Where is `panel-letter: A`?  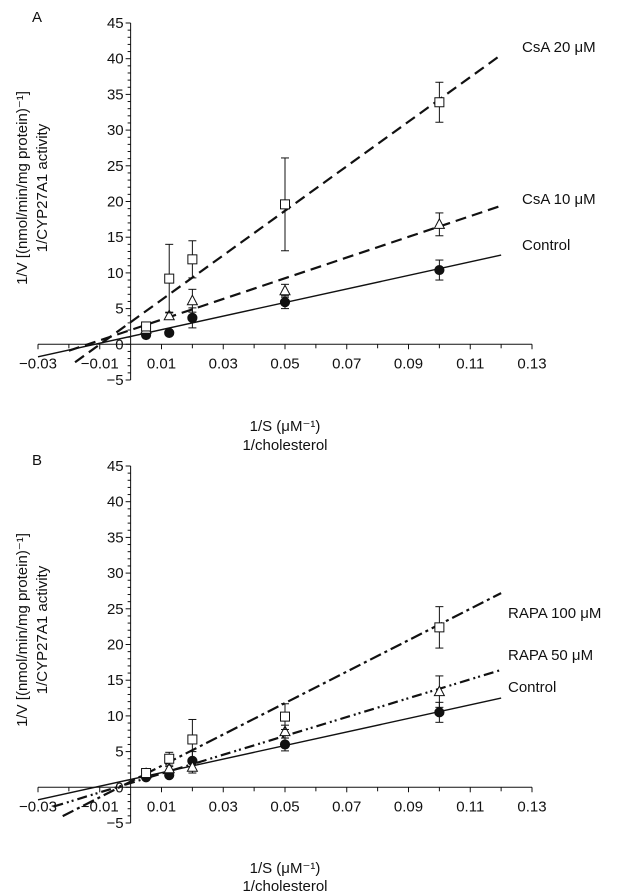 panel-letter: A is located at coordinates (37, 17).